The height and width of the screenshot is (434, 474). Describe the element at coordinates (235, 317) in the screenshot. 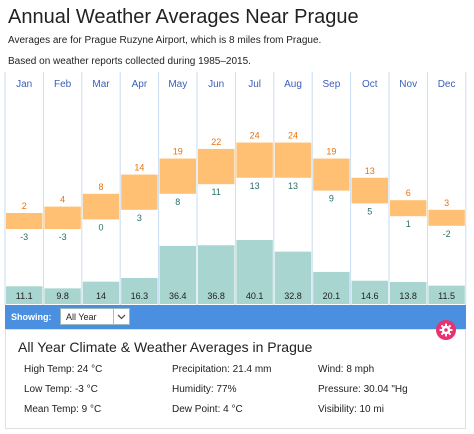

I see `filter-bar: Showing: All Year` at that location.